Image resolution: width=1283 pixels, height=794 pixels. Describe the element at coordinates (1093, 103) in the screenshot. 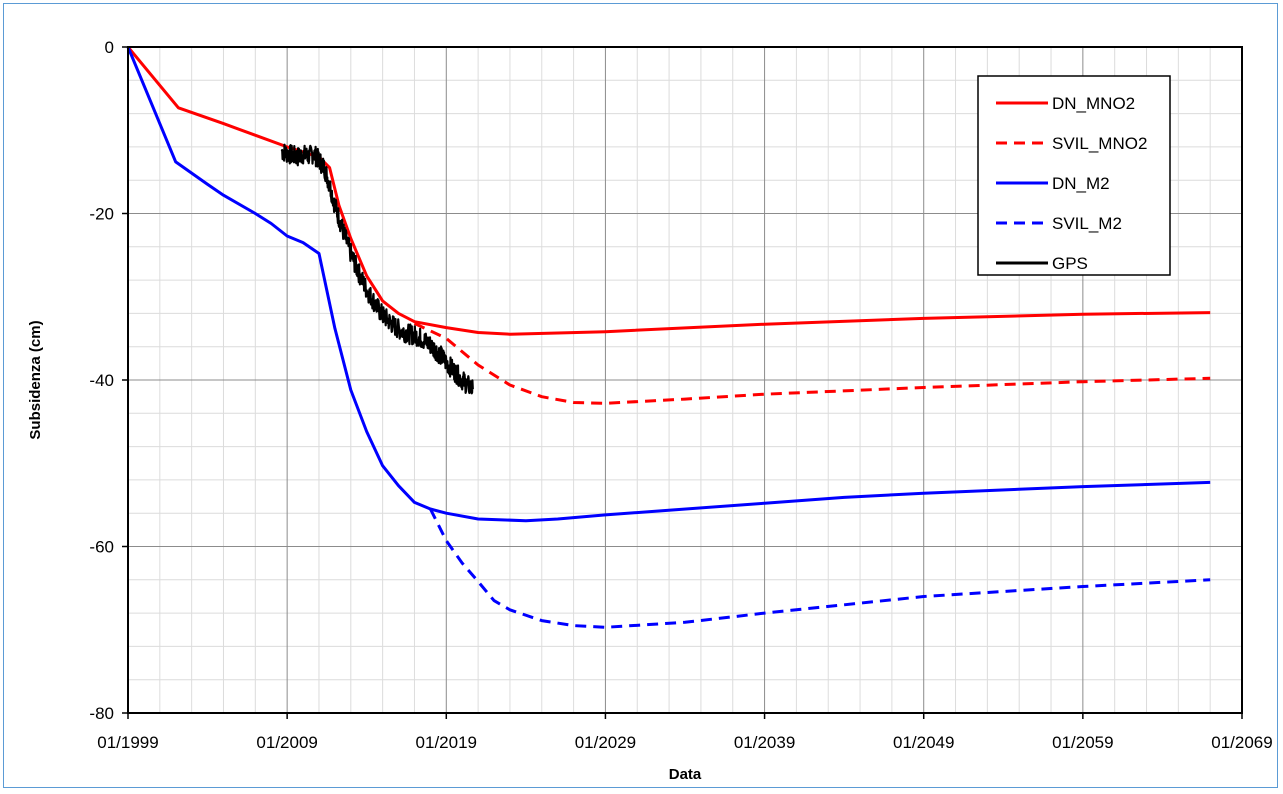

I see `legend-label: DN_MNO2` at that location.